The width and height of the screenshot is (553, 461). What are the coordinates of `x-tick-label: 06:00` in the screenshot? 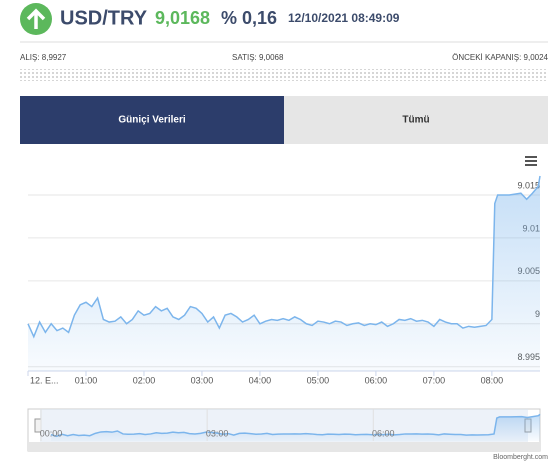 It's located at (376, 380).